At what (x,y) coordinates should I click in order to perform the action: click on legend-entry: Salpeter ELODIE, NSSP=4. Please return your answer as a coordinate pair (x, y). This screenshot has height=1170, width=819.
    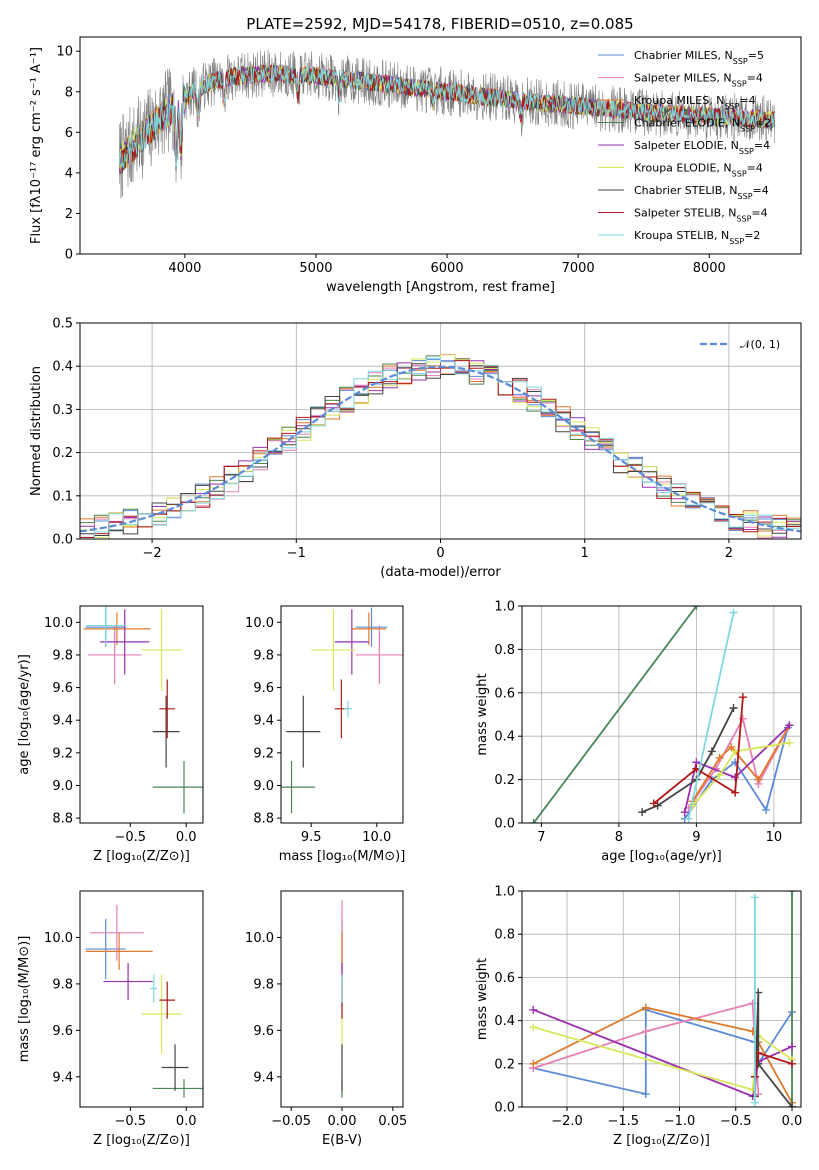
    Looking at the image, I should click on (702, 147).